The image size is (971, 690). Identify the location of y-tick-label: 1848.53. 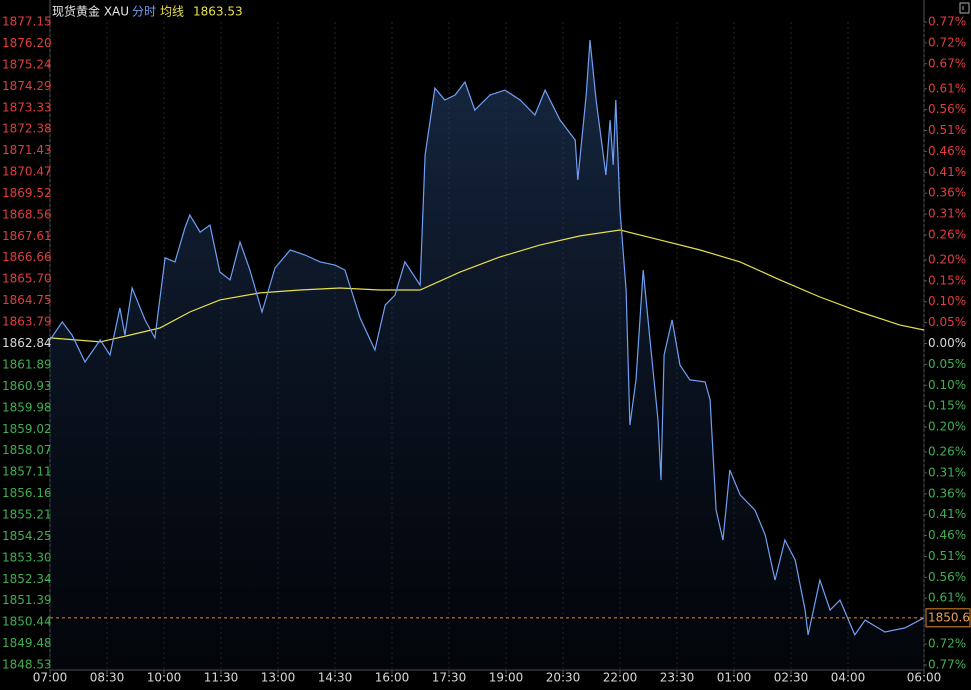
(27, 665).